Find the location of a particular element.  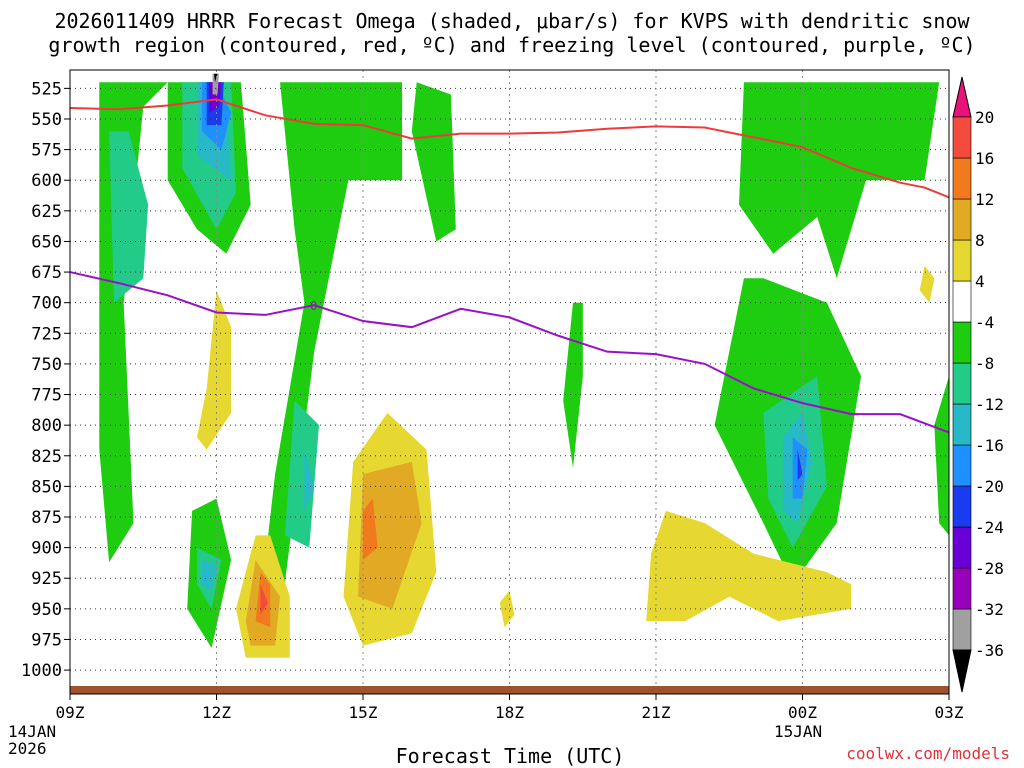

x-tick-label: 18Z is located at coordinates (509, 712).